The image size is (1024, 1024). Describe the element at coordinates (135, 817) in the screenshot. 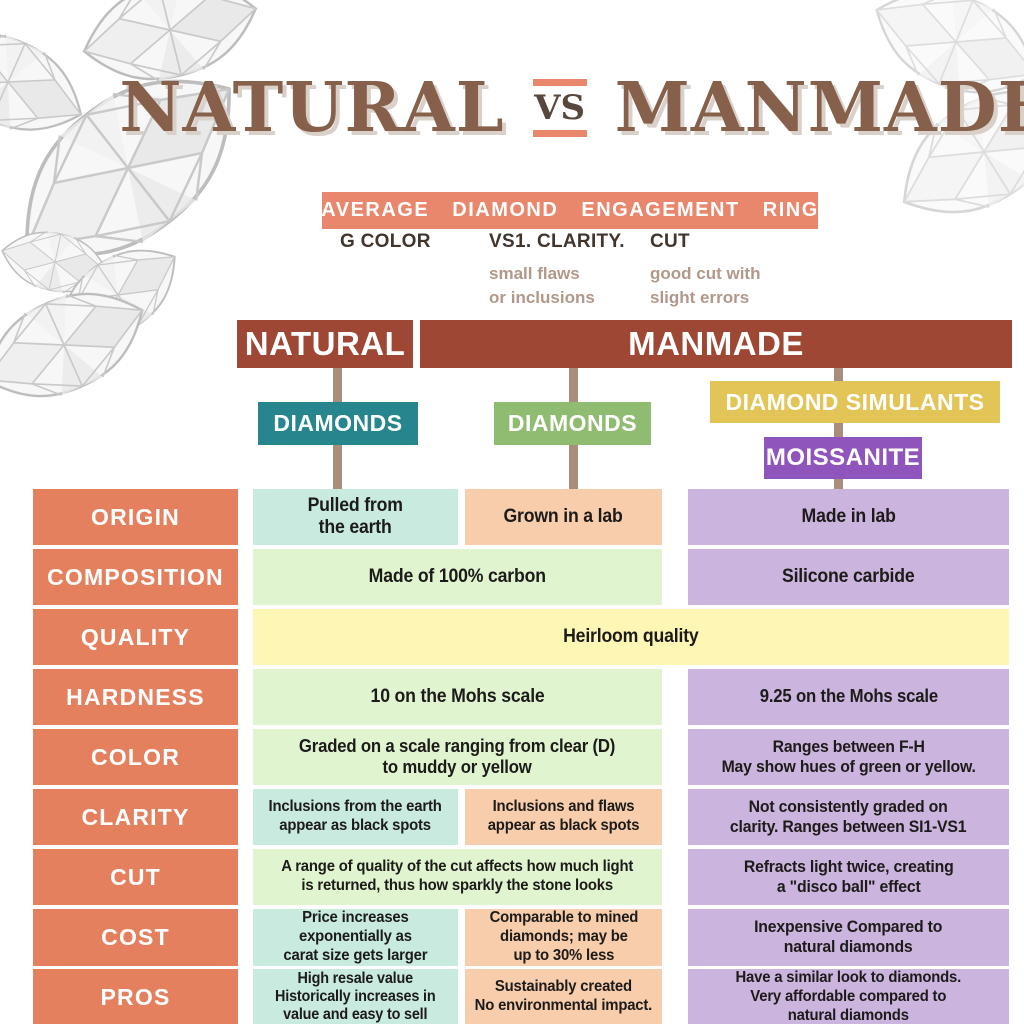

I see `row-label-clarity: CLARITY` at that location.